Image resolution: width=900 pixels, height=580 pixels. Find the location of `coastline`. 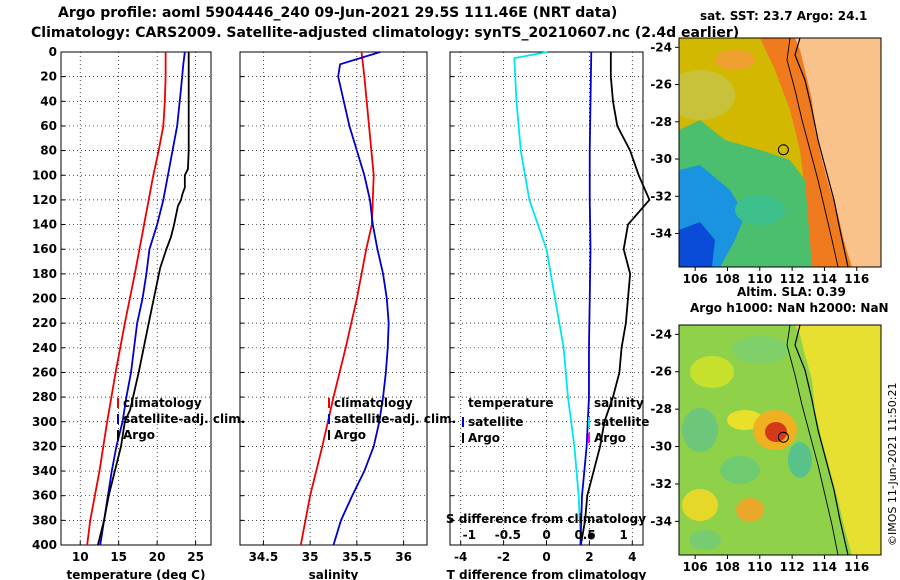

coastline is located at coordinates (821, 152).